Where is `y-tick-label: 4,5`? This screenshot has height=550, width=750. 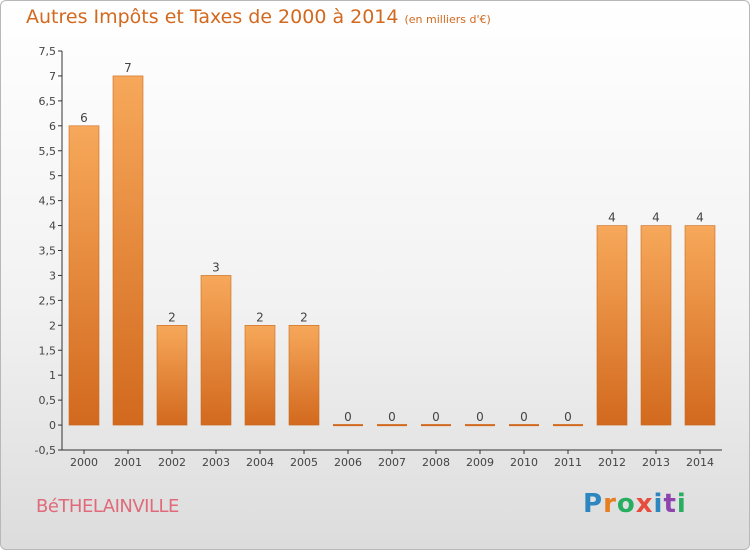
y-tick-label: 4,5 is located at coordinates (48, 201).